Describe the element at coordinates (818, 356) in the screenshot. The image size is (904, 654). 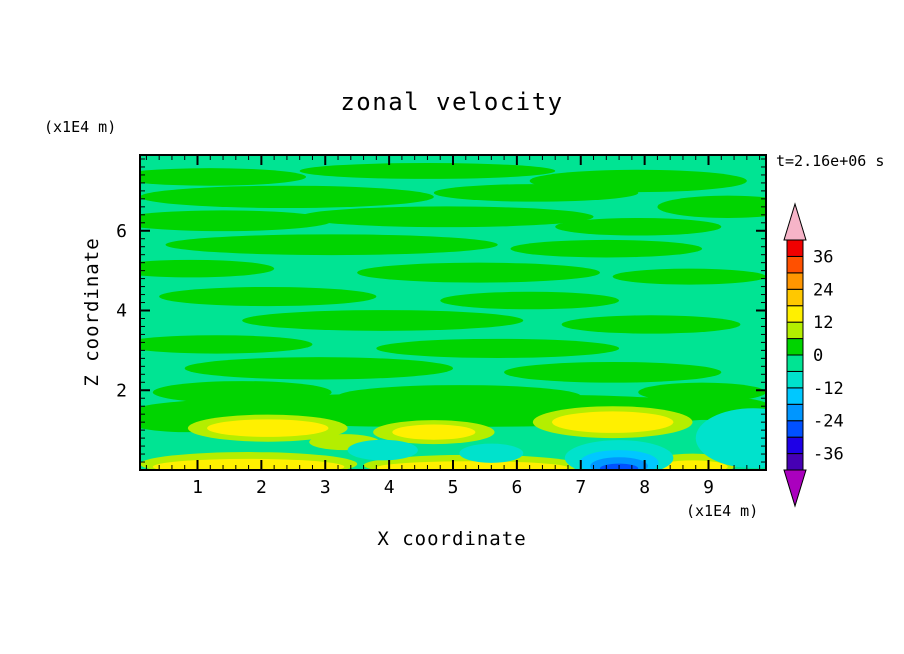
I see `colorbar-label: 0` at that location.